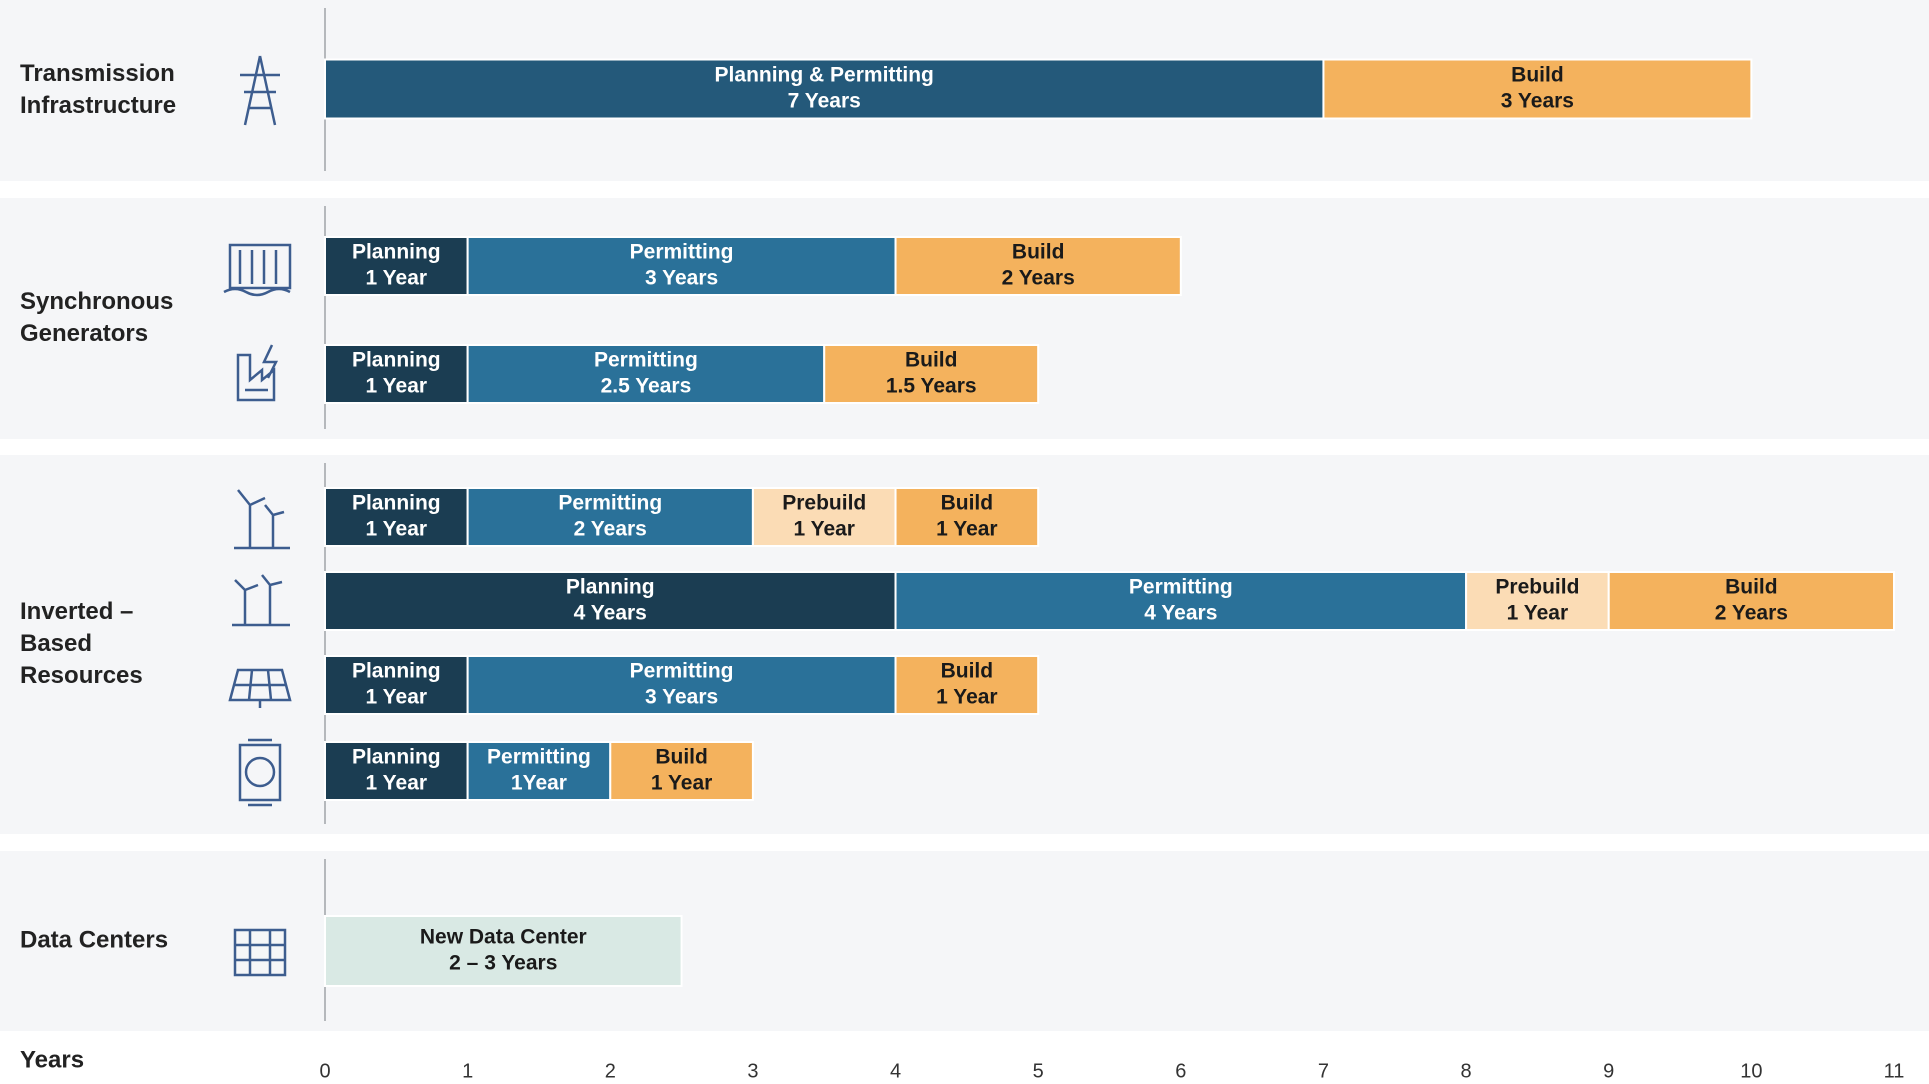 The height and width of the screenshot is (1084, 1929). I want to click on wind-icon, so click(262, 519).